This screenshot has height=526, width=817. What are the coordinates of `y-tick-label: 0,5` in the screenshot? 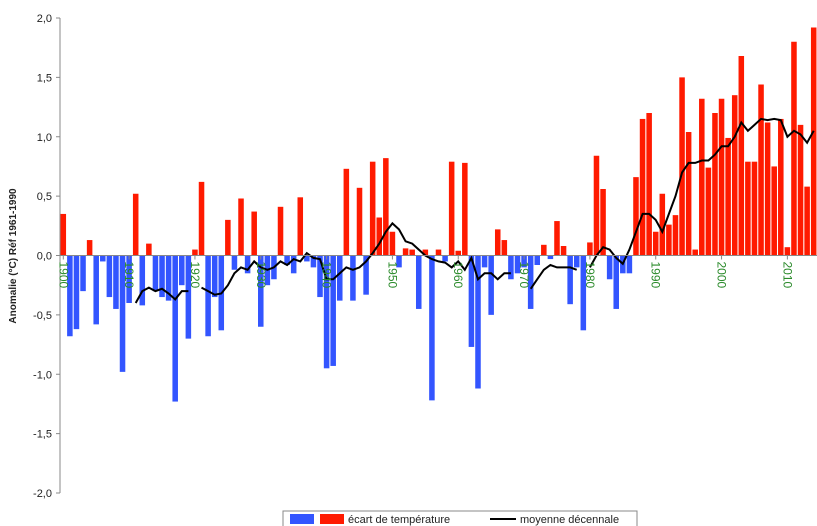 It's located at (44, 197).